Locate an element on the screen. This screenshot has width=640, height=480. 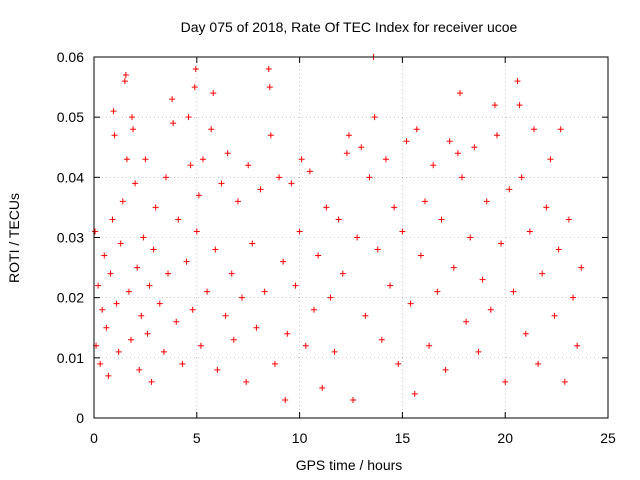
y-tick-label: 0.03 is located at coordinates (70, 238).